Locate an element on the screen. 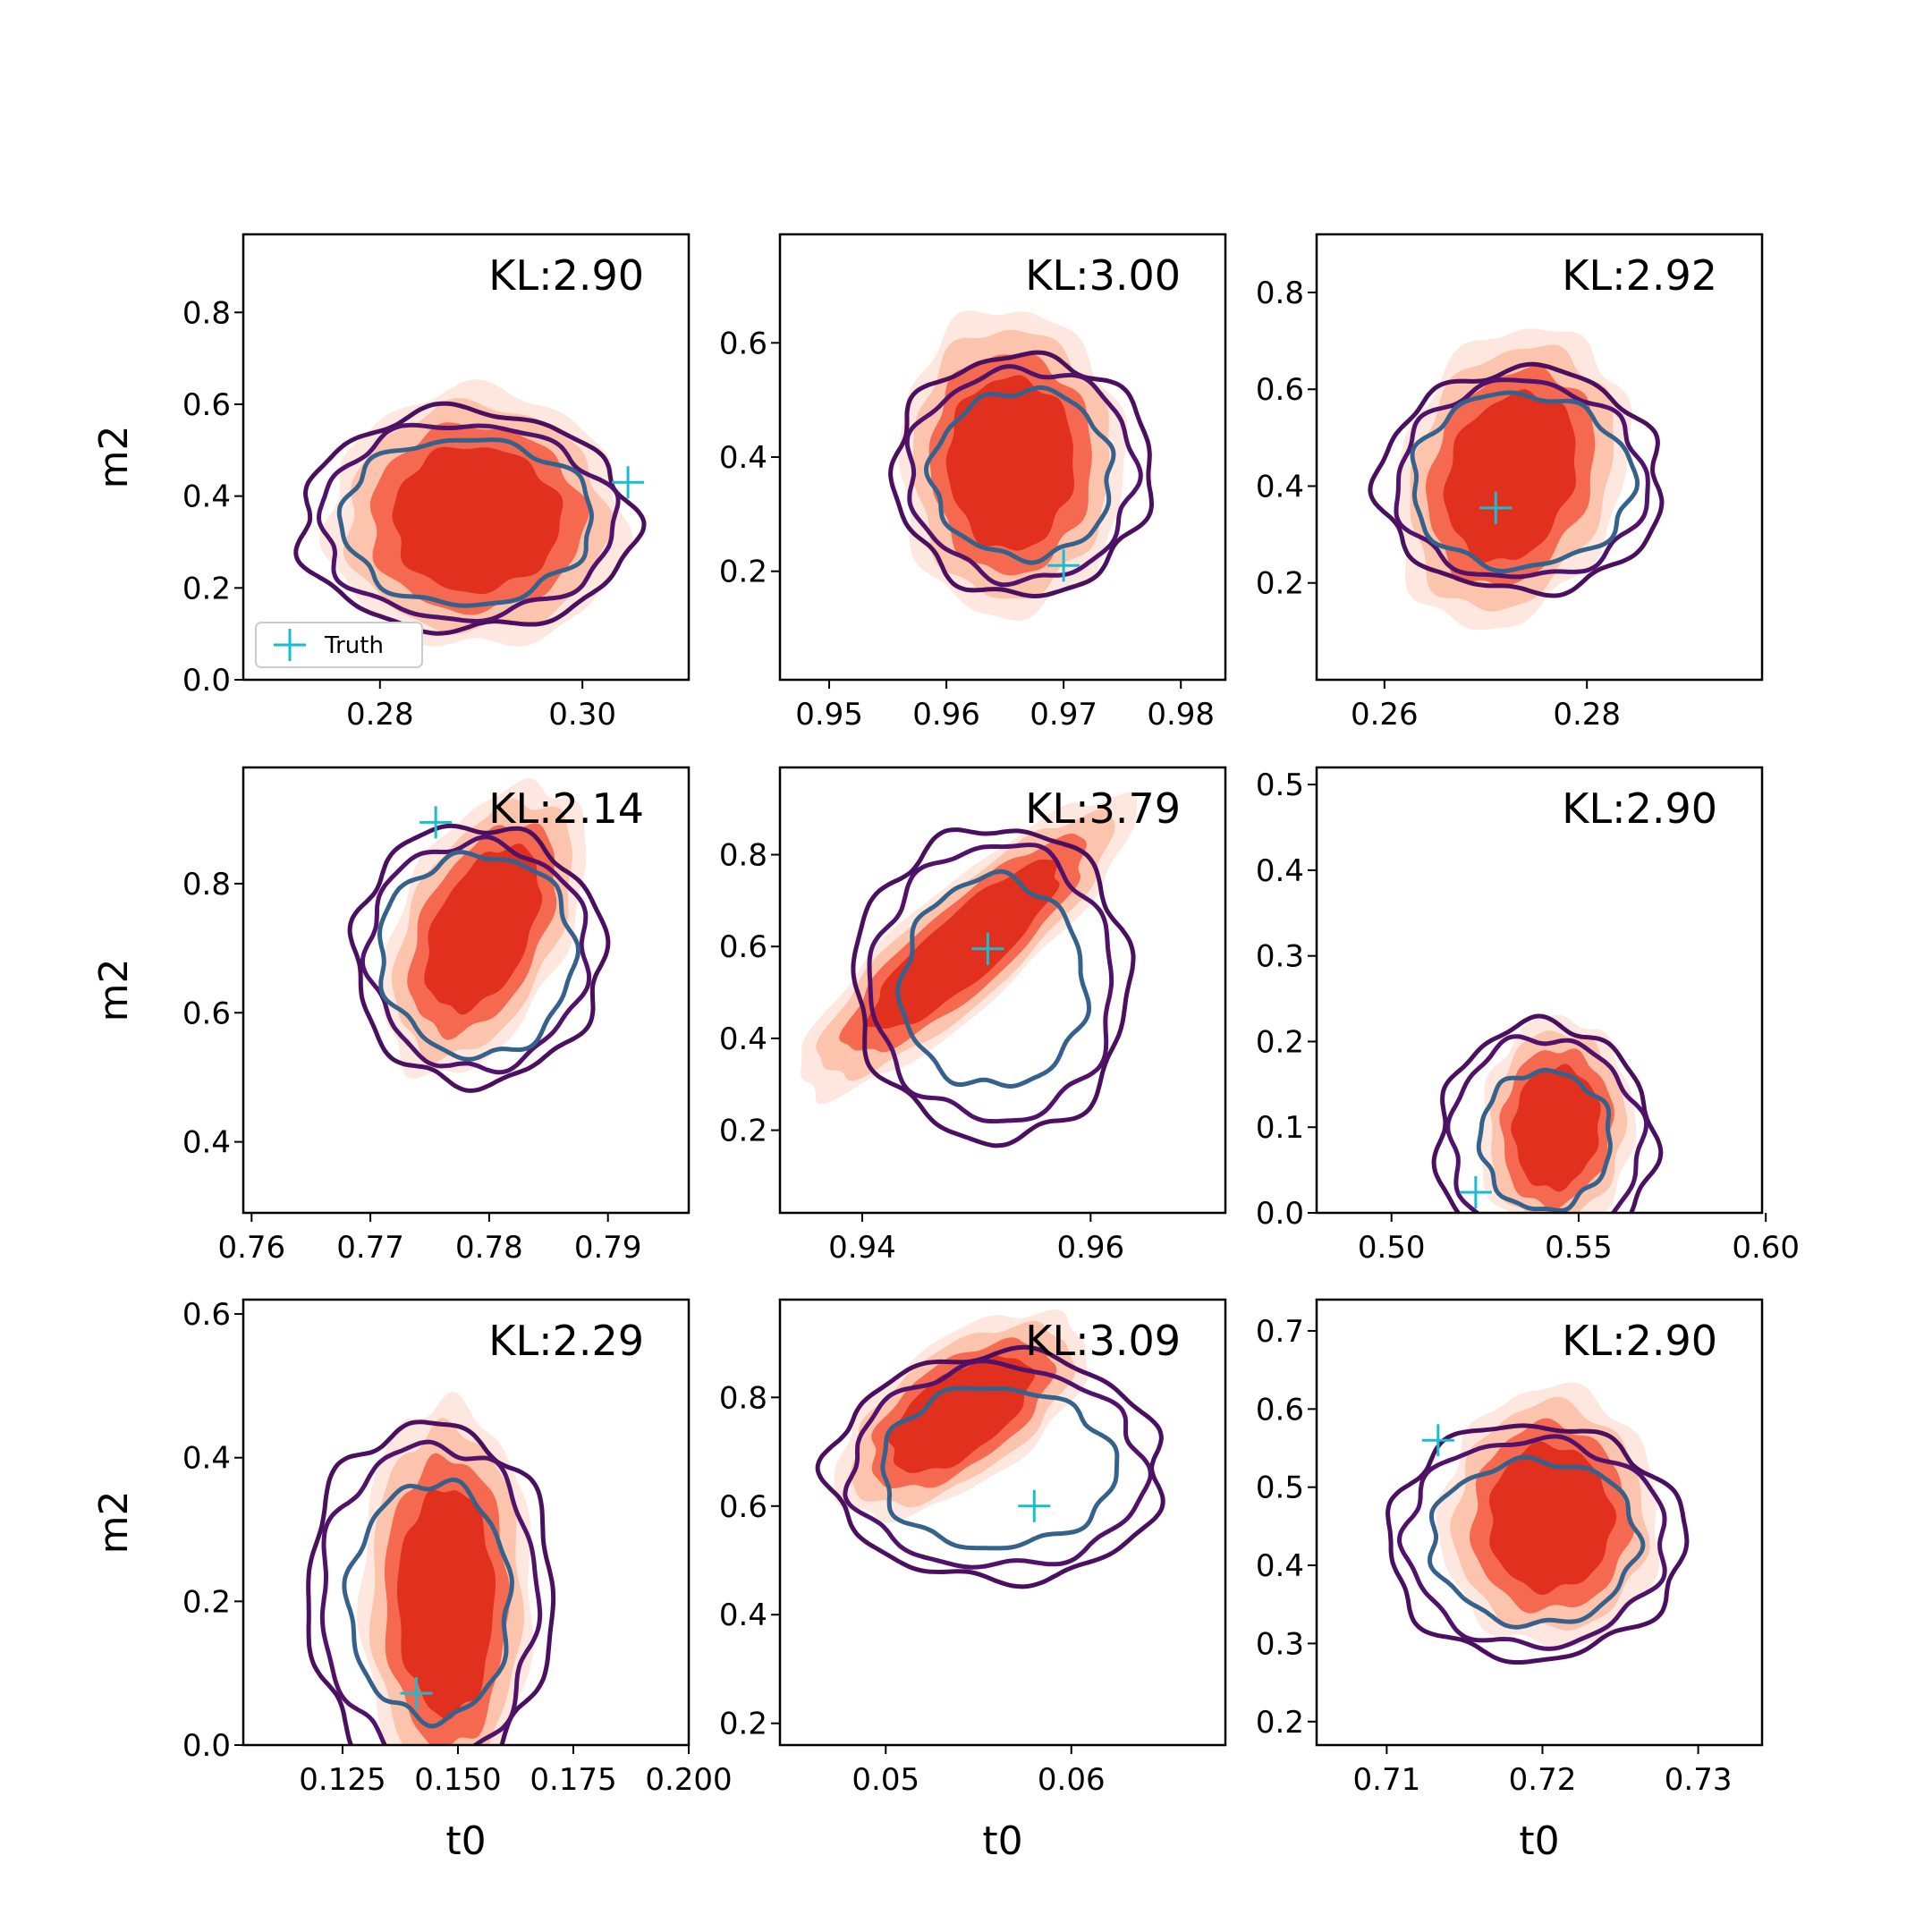 The width and height of the screenshot is (1932, 1932). x-tick-label: 0.125 is located at coordinates (342, 1780).